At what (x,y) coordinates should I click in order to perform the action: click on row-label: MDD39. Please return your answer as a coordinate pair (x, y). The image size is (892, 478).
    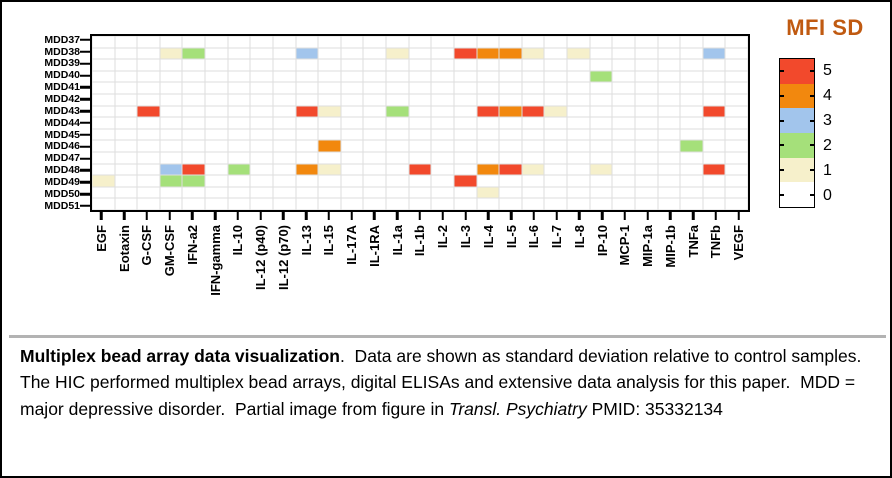
    Looking at the image, I should click on (62, 63).